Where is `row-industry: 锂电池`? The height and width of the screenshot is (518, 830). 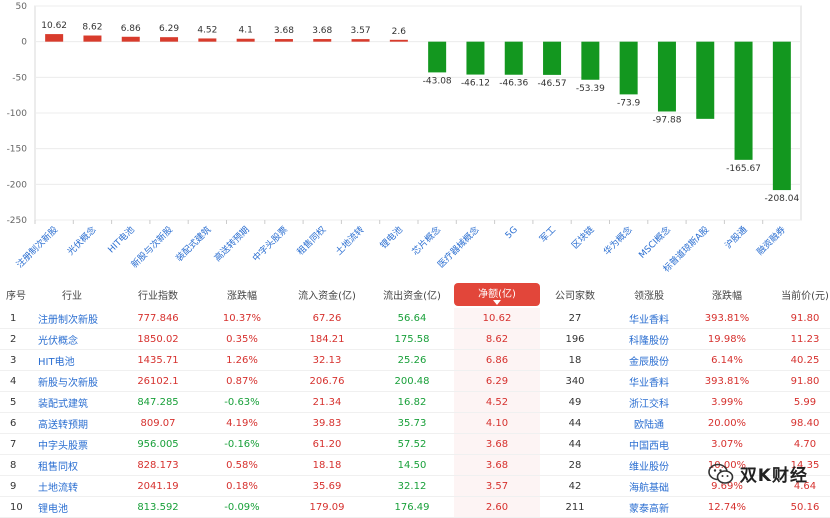 row-industry: 锂电池 is located at coordinates (72, 507).